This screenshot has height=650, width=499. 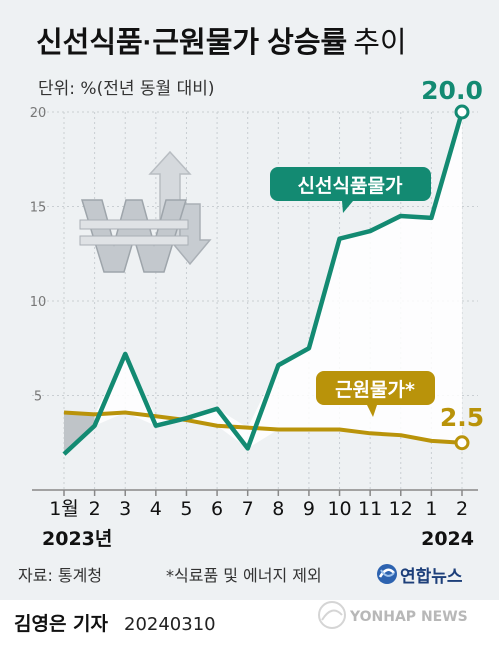 What do you see at coordinates (258, 509) in the screenshot?
I see `x-tick-labels: 1월 2 3 4 5 6 7 8 9 10 11 12 1 2` at bounding box center [258, 509].